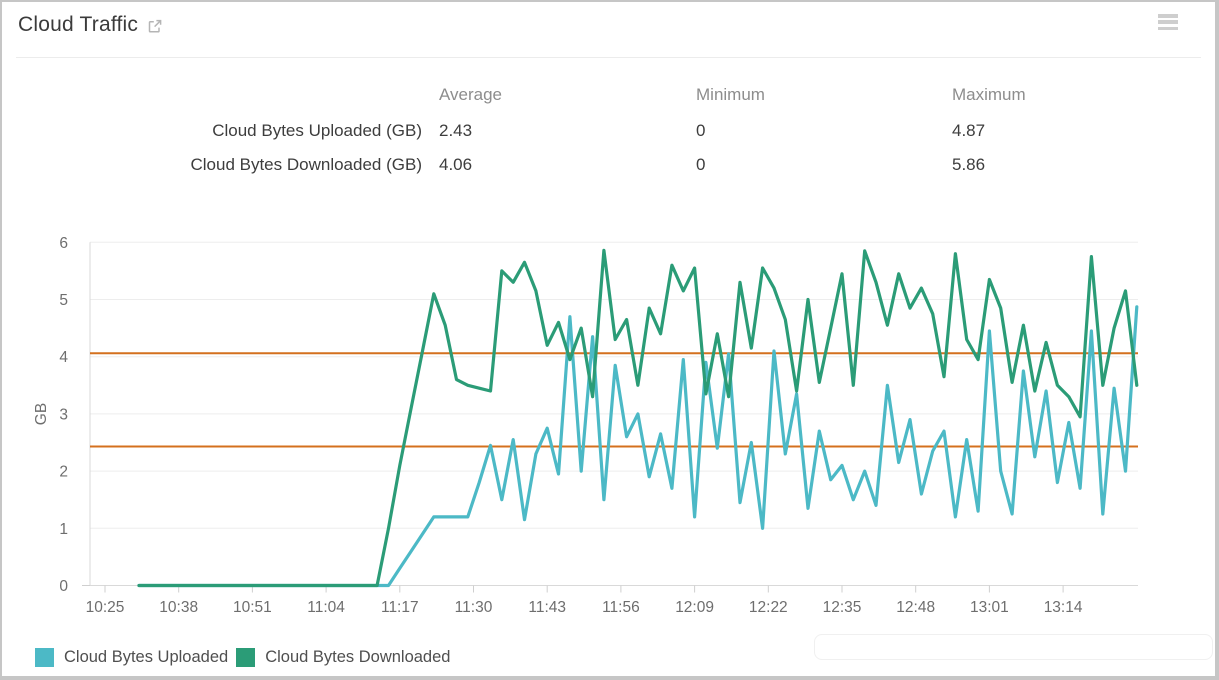 The image size is (1219, 680). I want to click on x-tick-label: 12:35, so click(842, 607).